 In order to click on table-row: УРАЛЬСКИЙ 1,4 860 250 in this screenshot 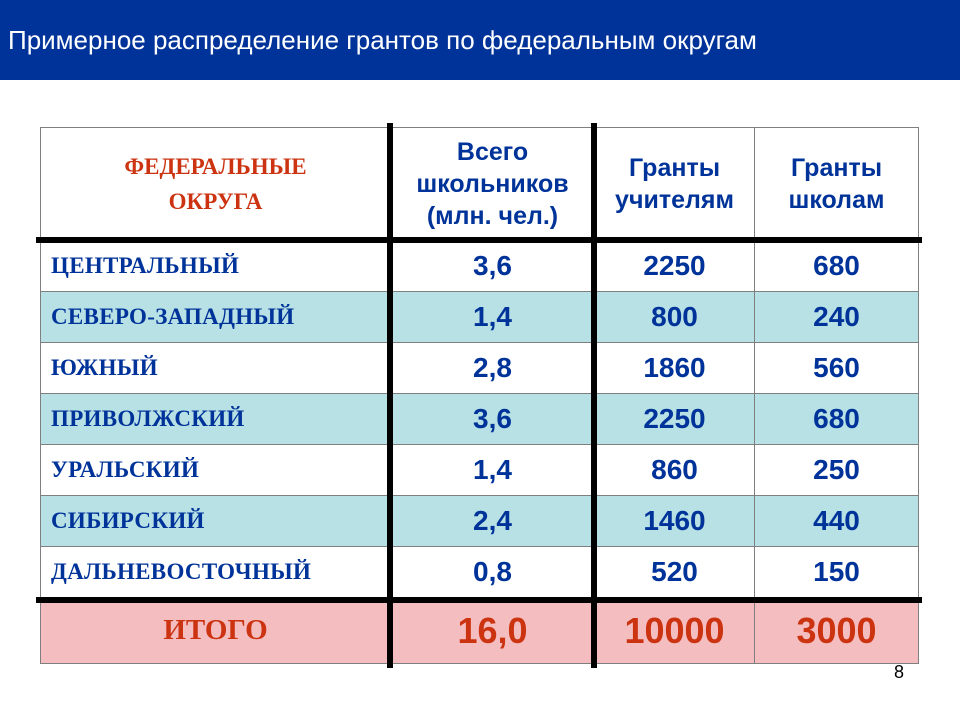, I will do `click(479, 470)`.